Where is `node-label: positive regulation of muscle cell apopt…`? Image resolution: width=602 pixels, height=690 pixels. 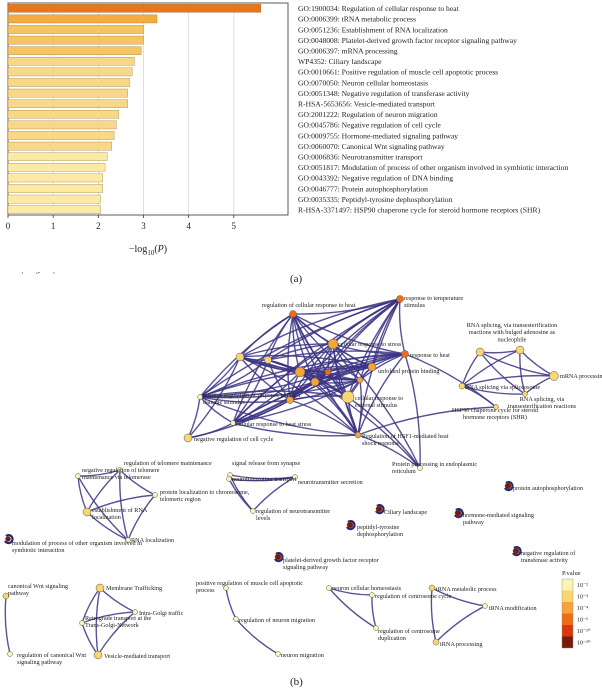 node-label: positive regulation of muscle cell apopt… is located at coordinates (249, 587).